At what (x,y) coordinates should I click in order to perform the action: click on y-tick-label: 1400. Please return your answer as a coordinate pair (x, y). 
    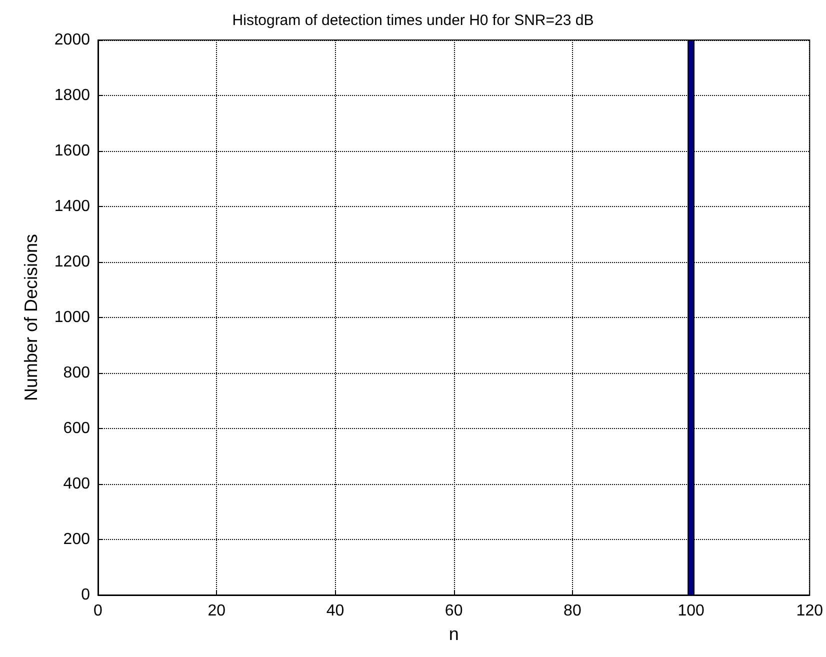
    Looking at the image, I should click on (72, 206).